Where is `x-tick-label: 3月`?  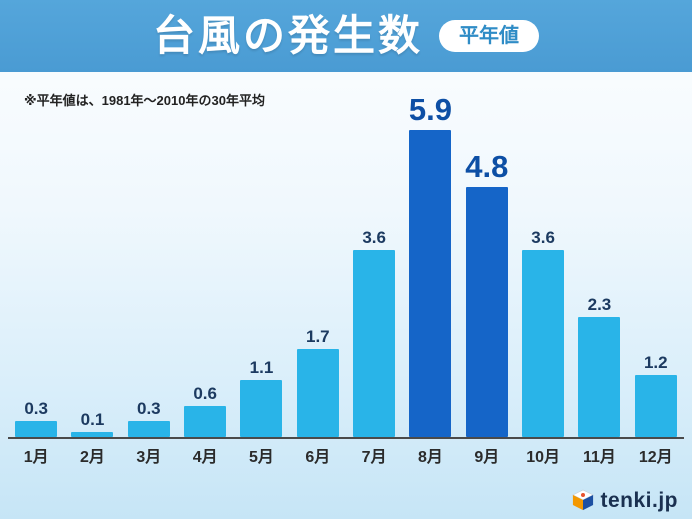
x-tick-label: 3月 is located at coordinates (149, 457).